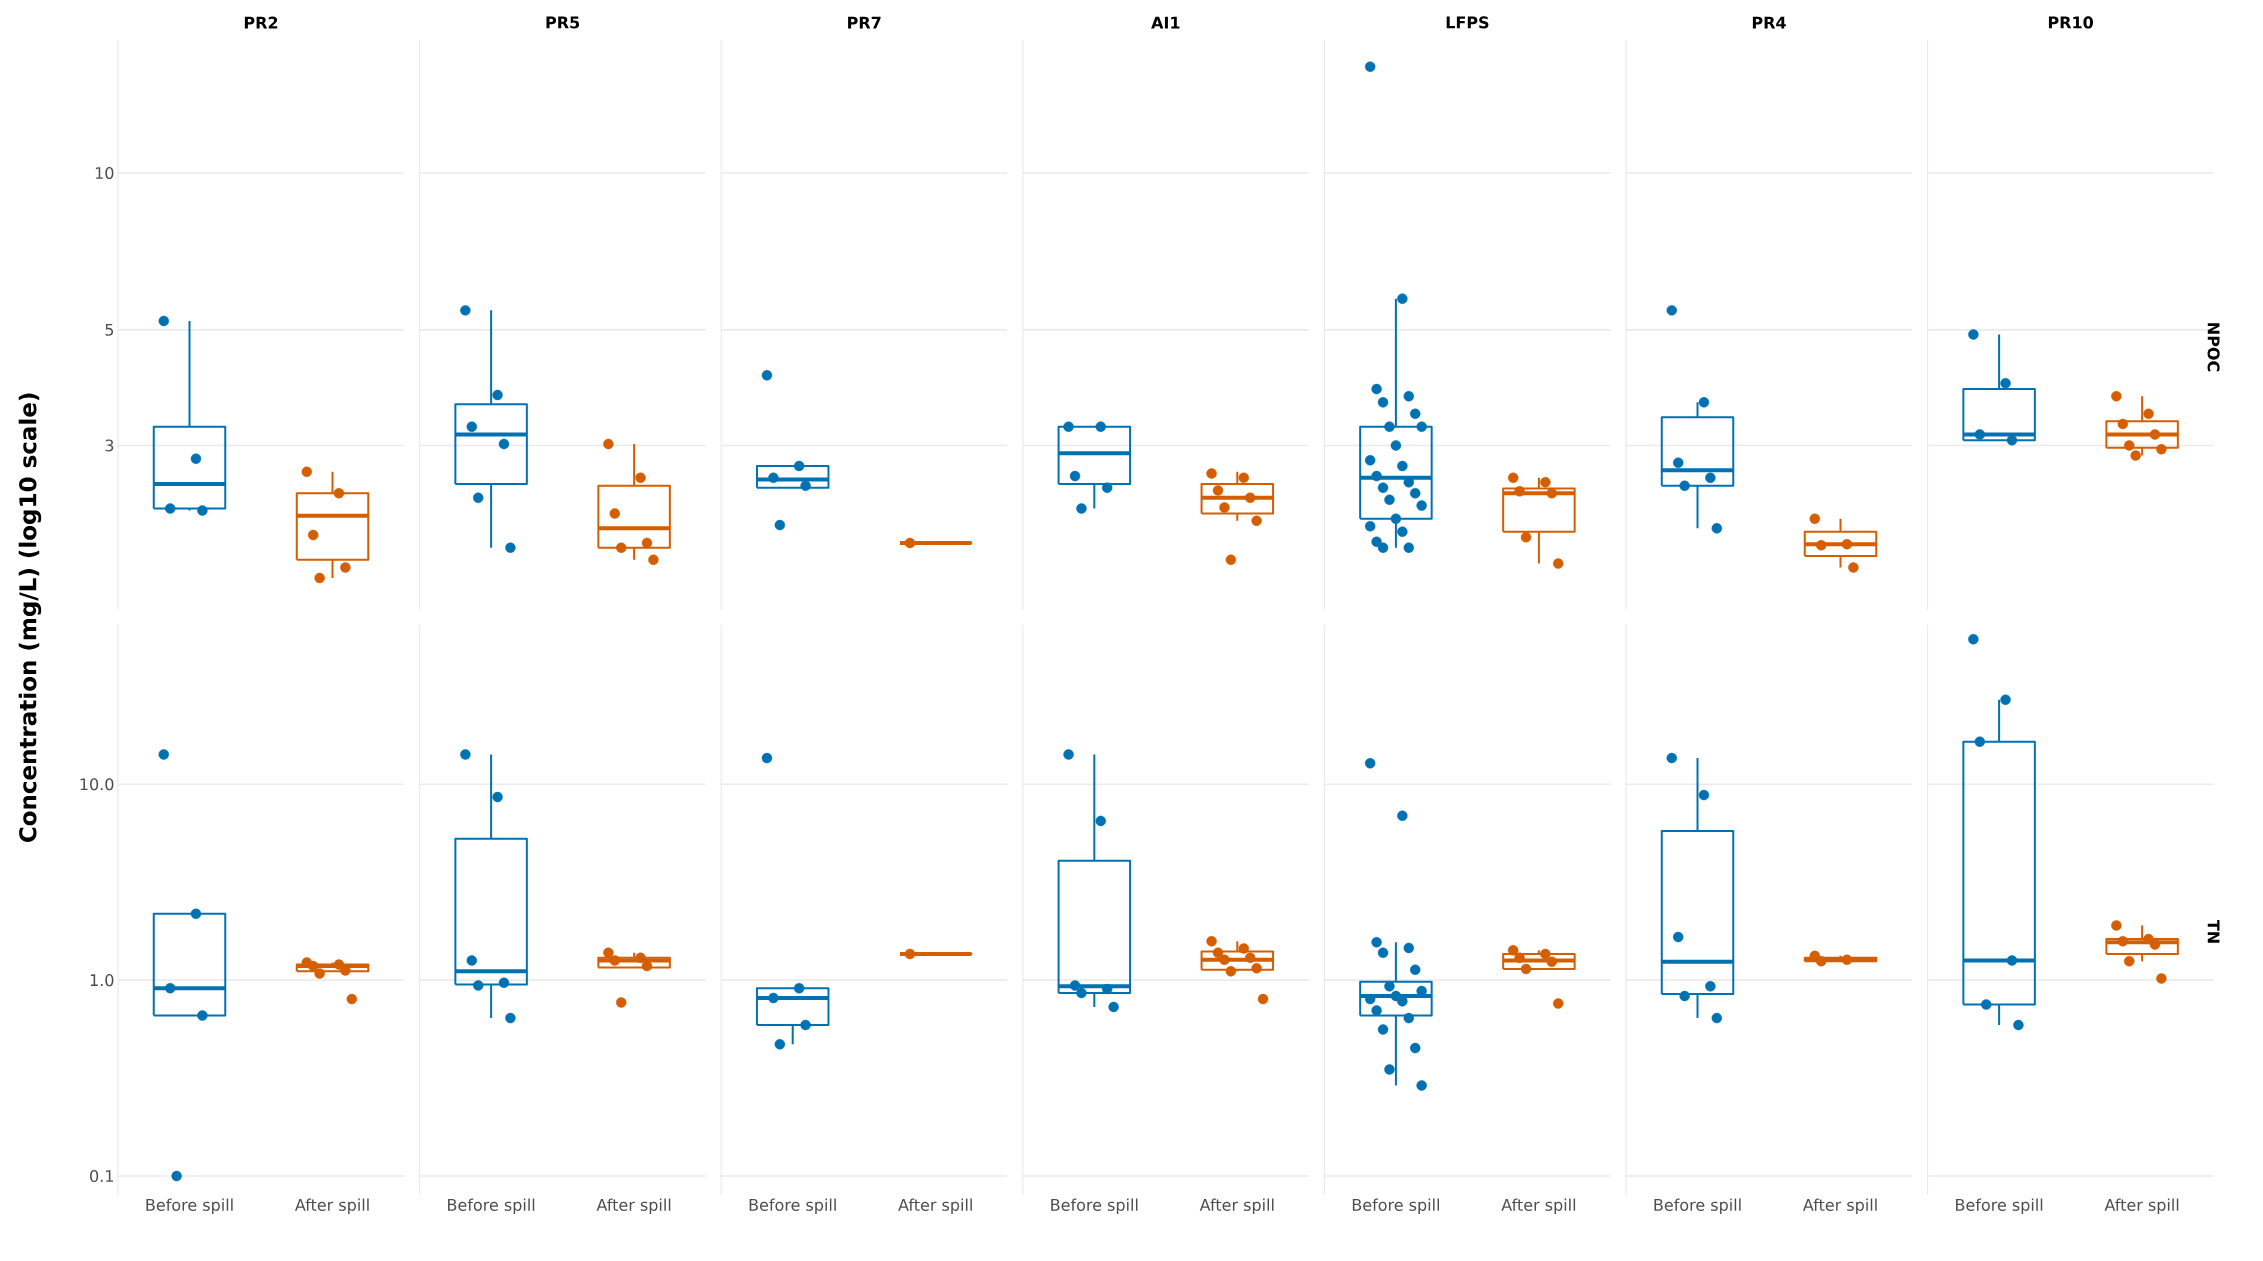 The image size is (2263, 1261). Describe the element at coordinates (2213, 347) in the screenshot. I see `y2-axis-title: NPOC` at that location.